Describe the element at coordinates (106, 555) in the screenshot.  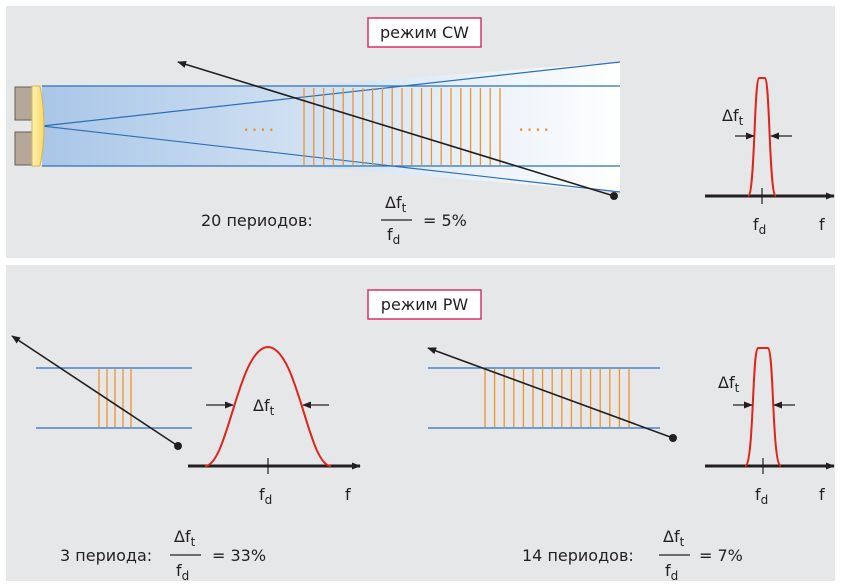
I see `pw-left-periods-label: 3 периода:` at that location.